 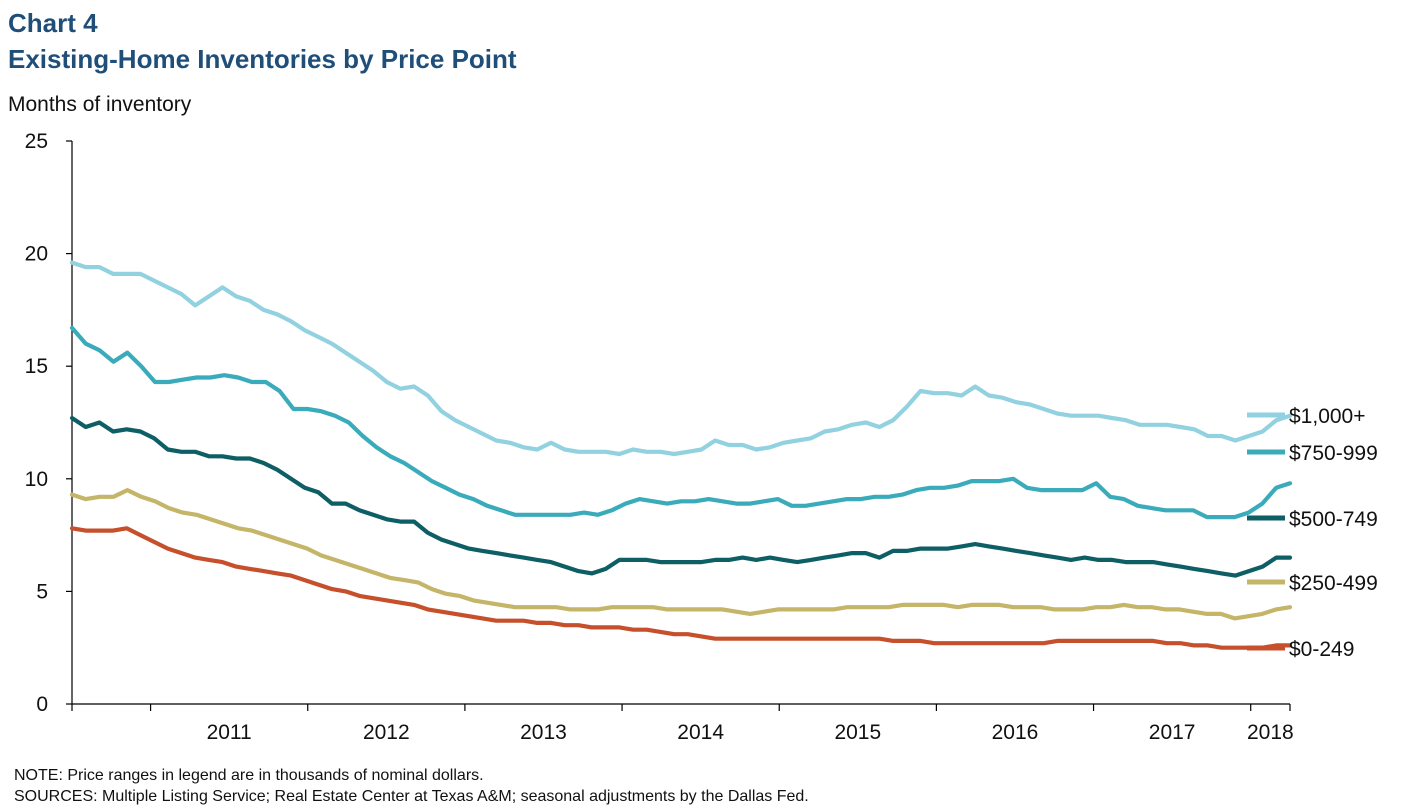 What do you see at coordinates (36, 254) in the screenshot?
I see `y-tick-label: 20` at bounding box center [36, 254].